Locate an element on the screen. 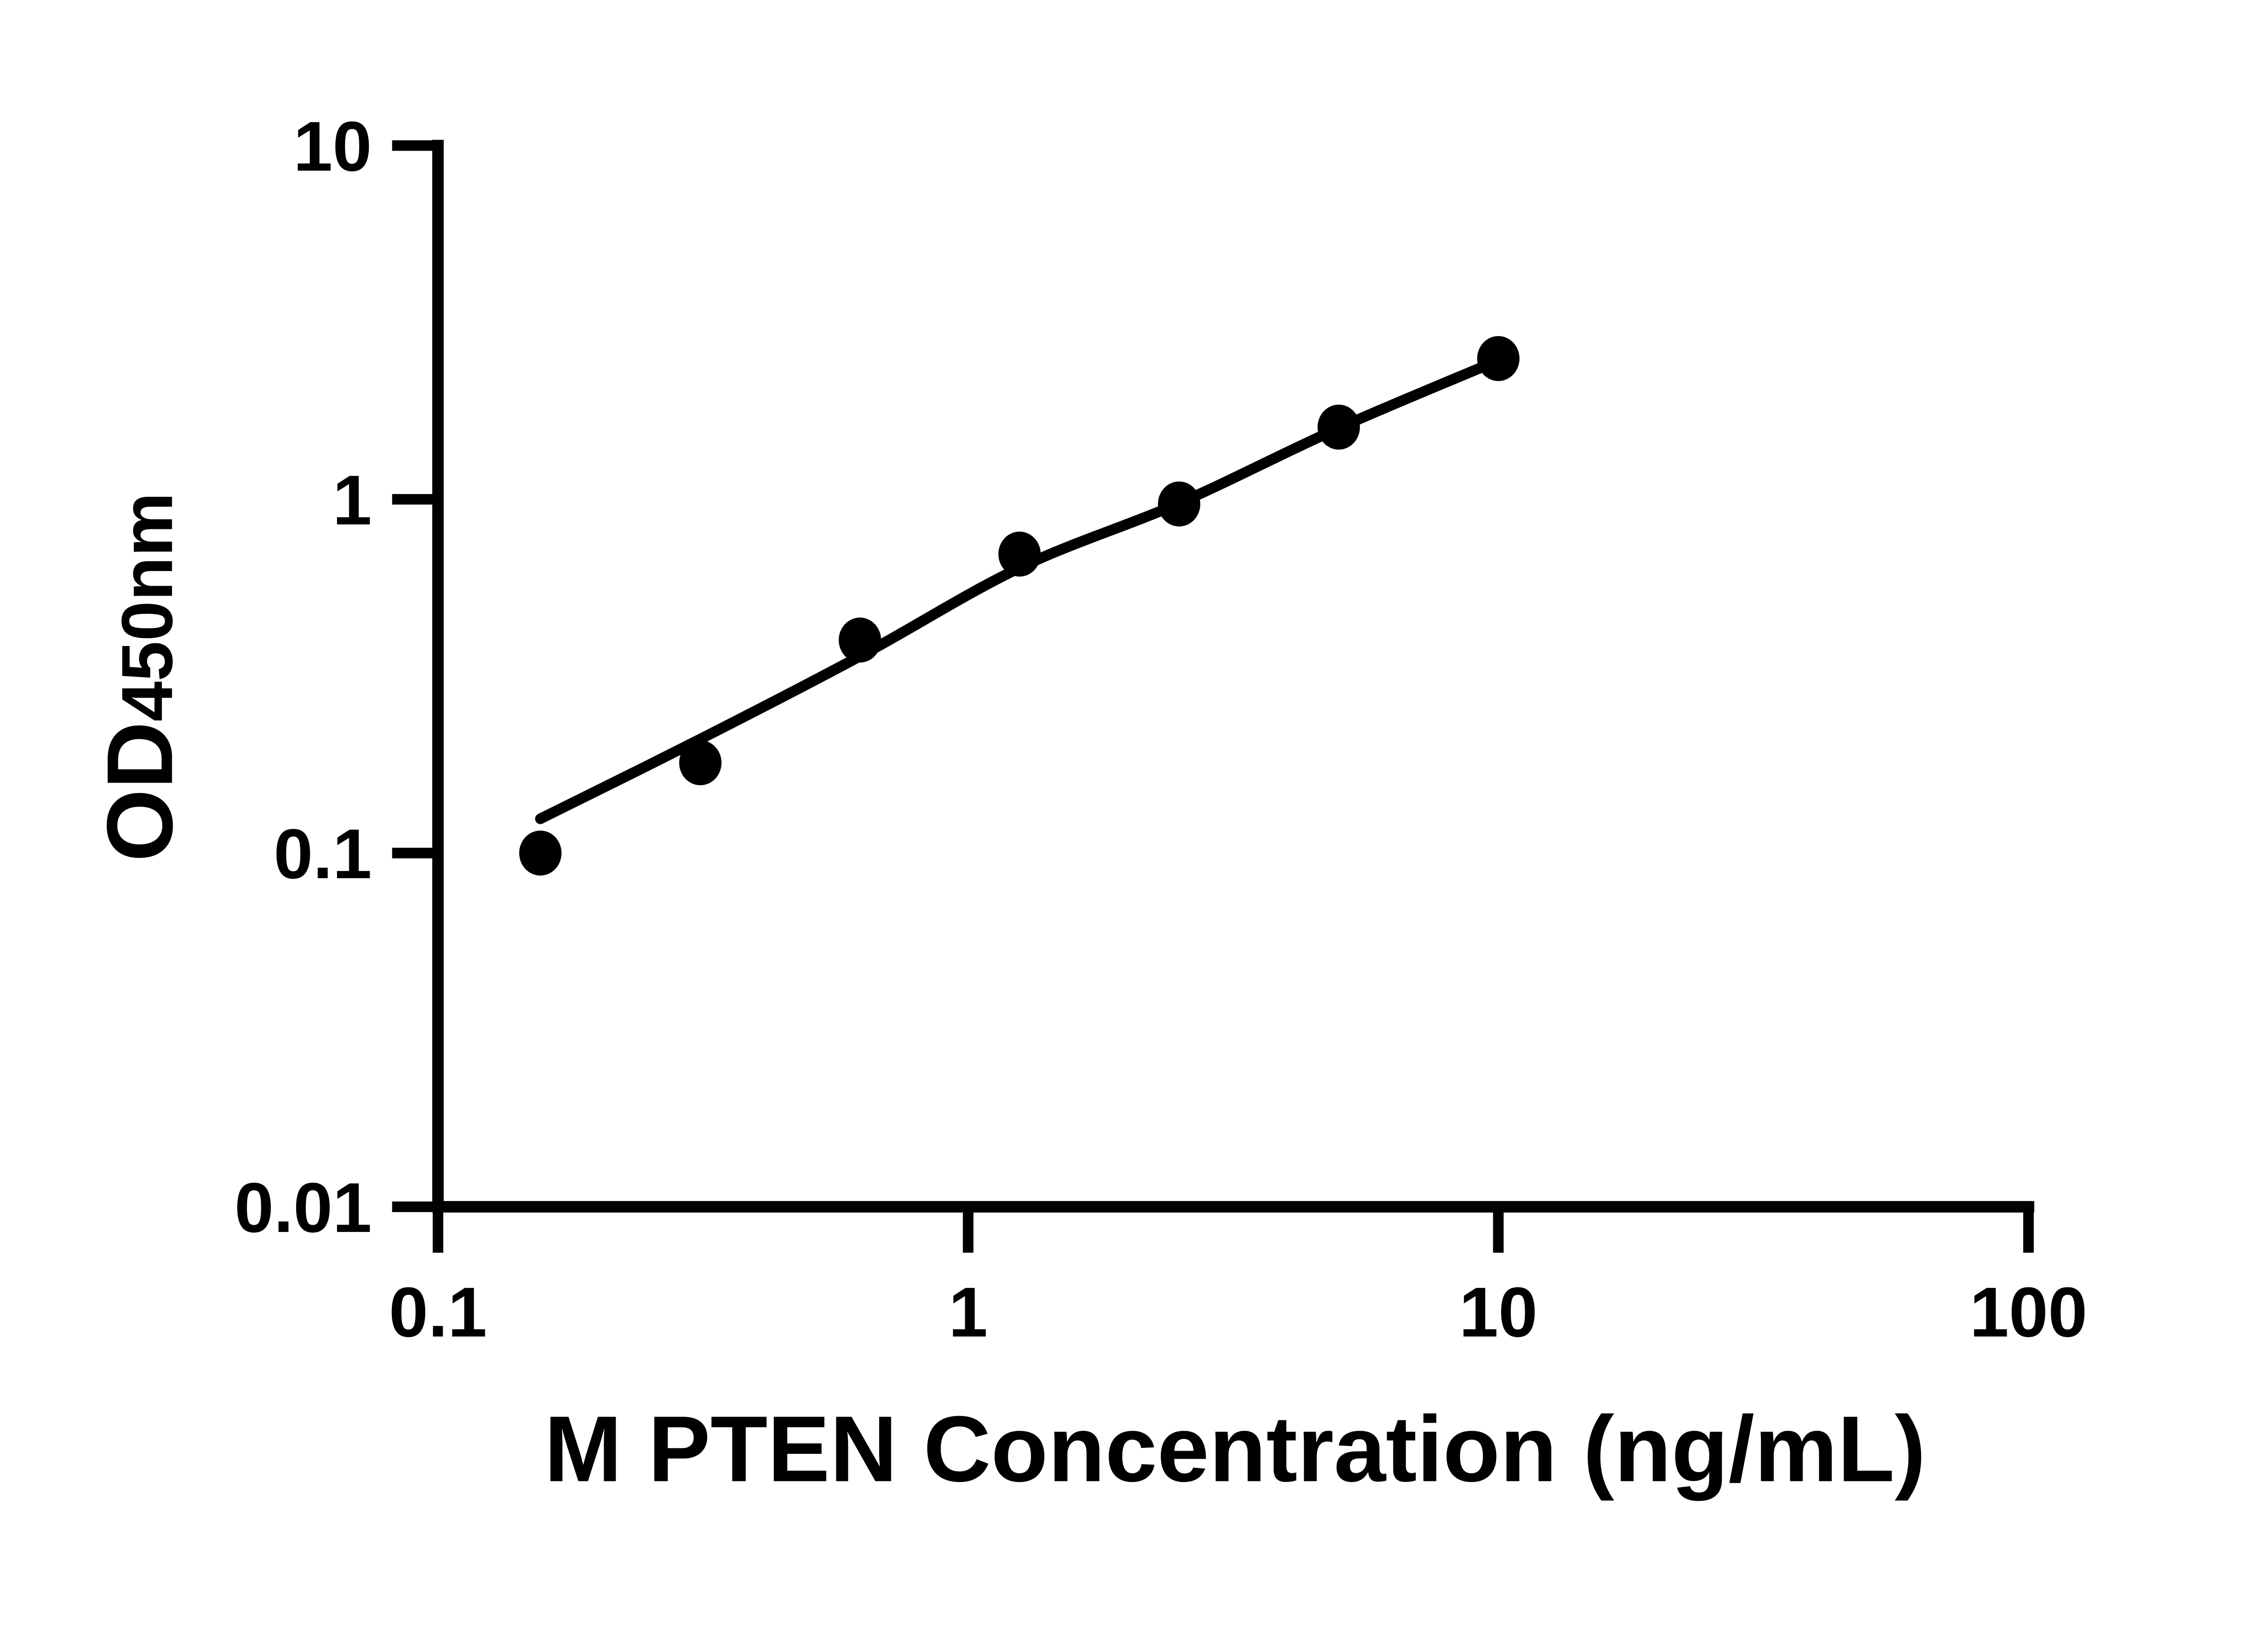  data-series is located at coordinates (1020, 606).